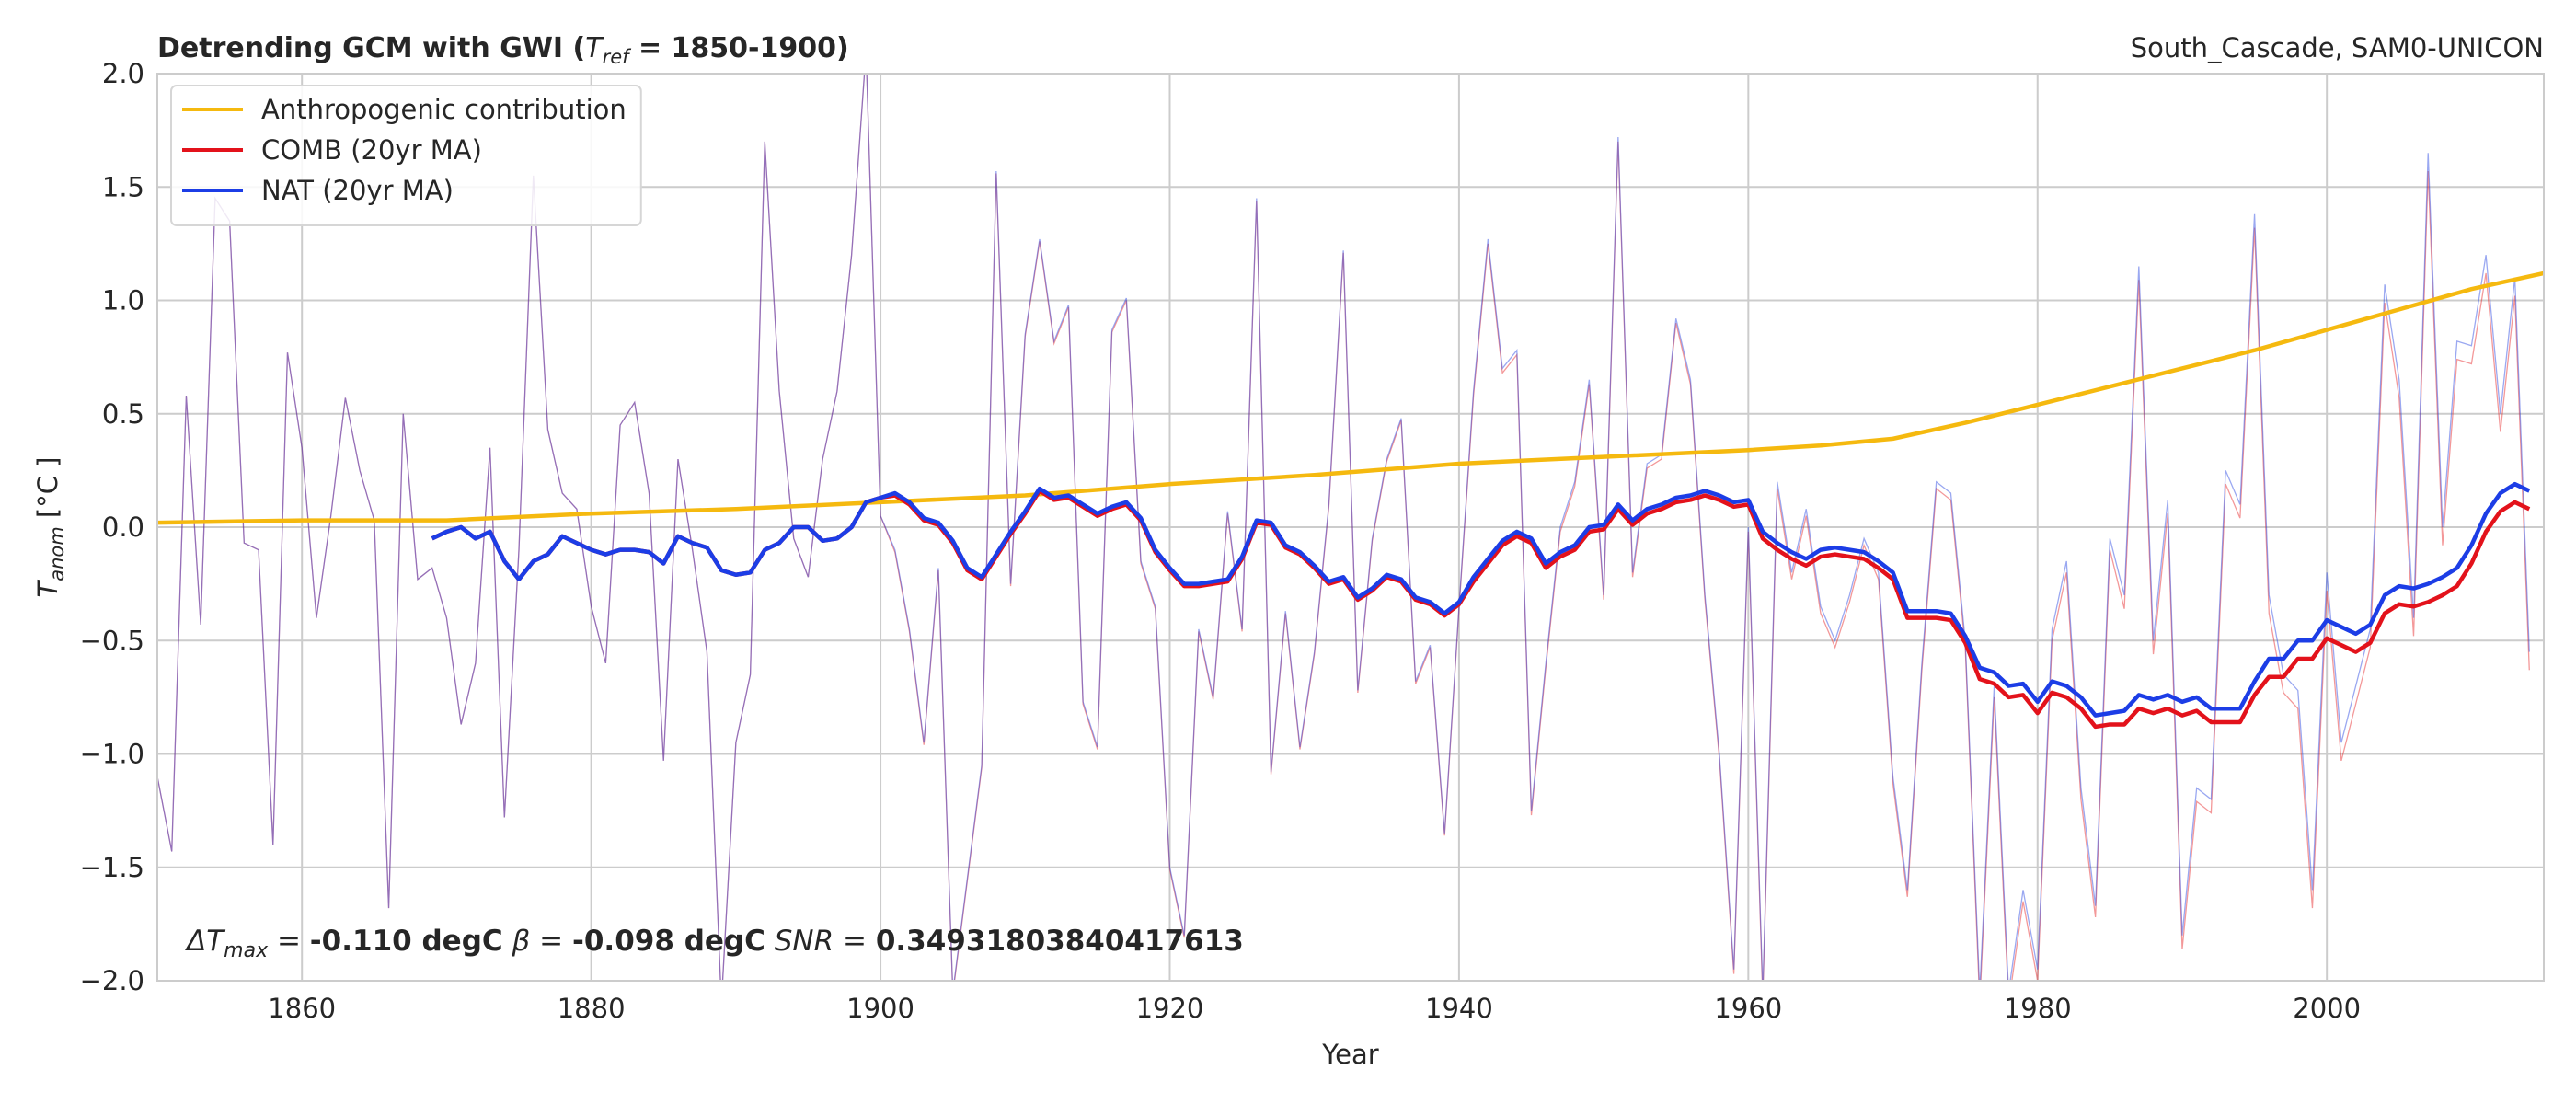 The width and height of the screenshot is (2576, 1104). What do you see at coordinates (302, 1008) in the screenshot?
I see `x-tick-label: 1860` at bounding box center [302, 1008].